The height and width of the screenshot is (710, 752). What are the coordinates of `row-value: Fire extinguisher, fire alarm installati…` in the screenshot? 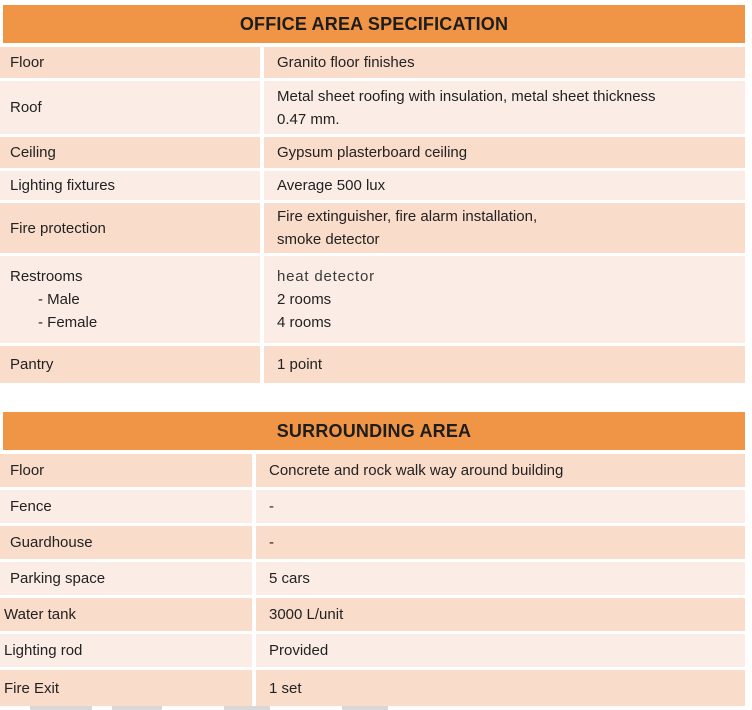 It's located at (504, 228).